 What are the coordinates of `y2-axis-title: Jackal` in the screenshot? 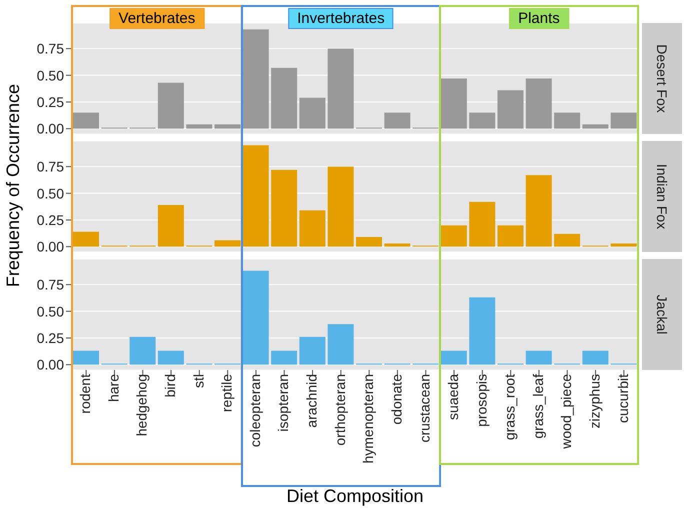 It's located at (662, 314).